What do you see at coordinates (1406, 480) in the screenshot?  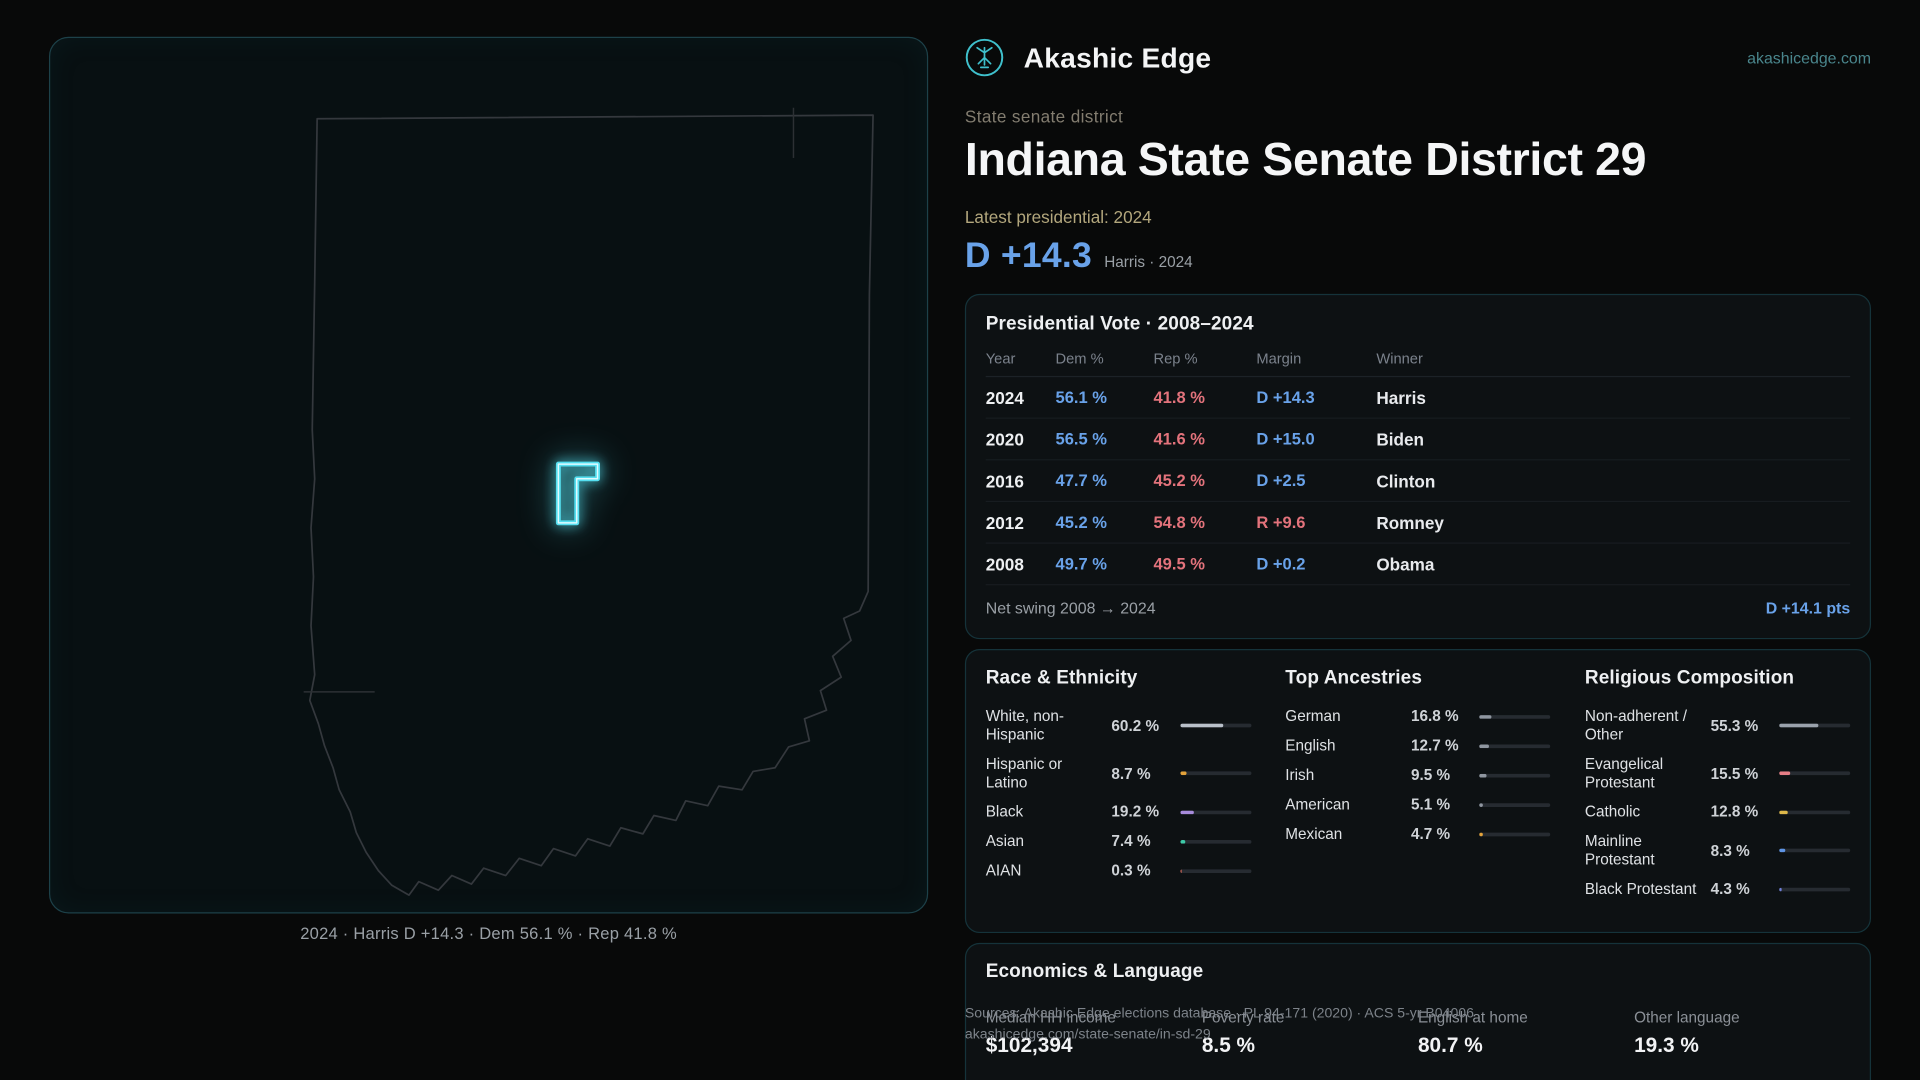 I see `cell-winner: Clinton` at bounding box center [1406, 480].